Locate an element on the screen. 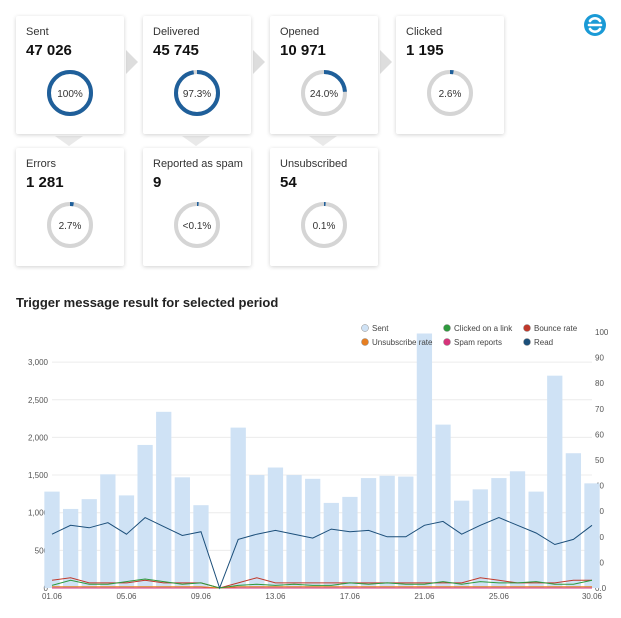 The image size is (621, 618). y-right-tick-label: 50 is located at coordinates (599, 460).